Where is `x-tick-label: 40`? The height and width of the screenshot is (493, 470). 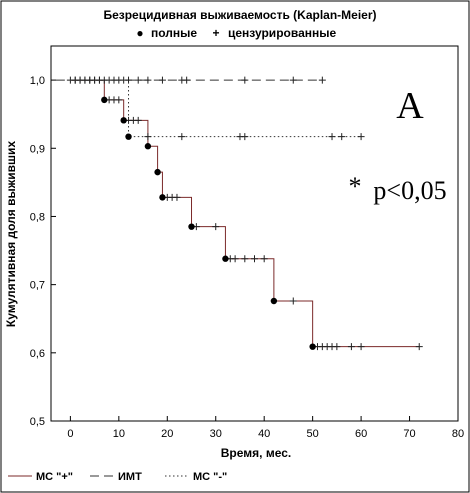
x-tick-label: 40 is located at coordinates (264, 434).